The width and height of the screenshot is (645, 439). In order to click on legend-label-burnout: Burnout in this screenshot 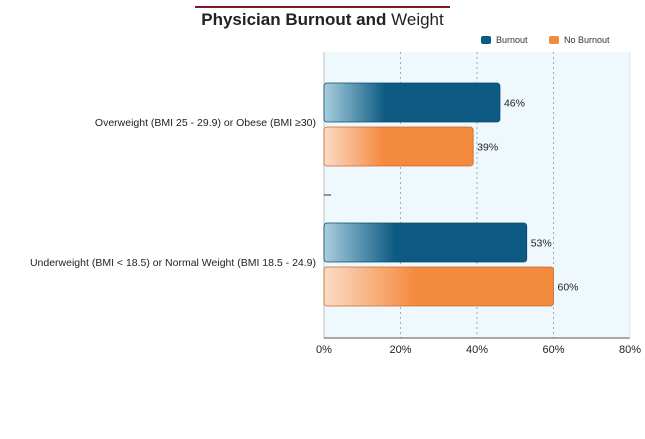, I will do `click(512, 40)`.